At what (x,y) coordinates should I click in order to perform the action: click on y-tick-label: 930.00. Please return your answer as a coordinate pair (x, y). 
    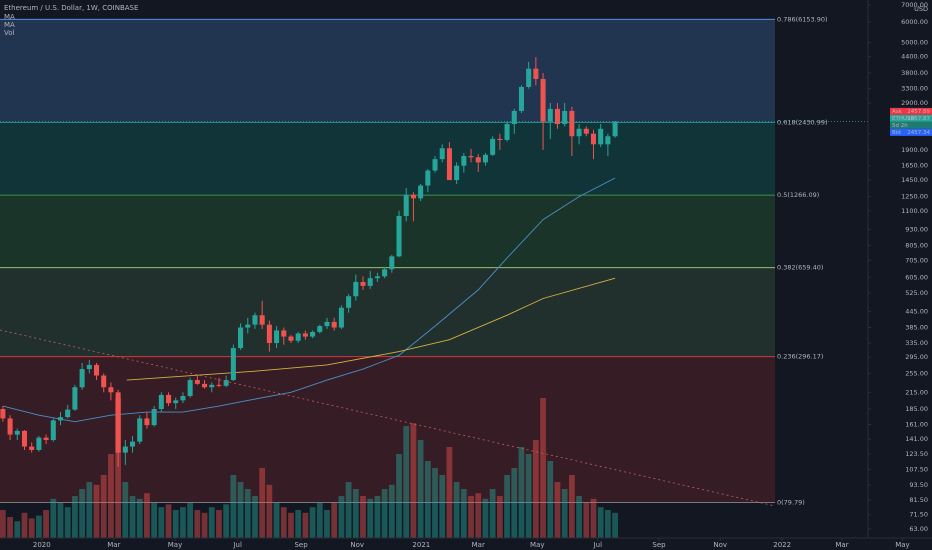
    Looking at the image, I should click on (916, 229).